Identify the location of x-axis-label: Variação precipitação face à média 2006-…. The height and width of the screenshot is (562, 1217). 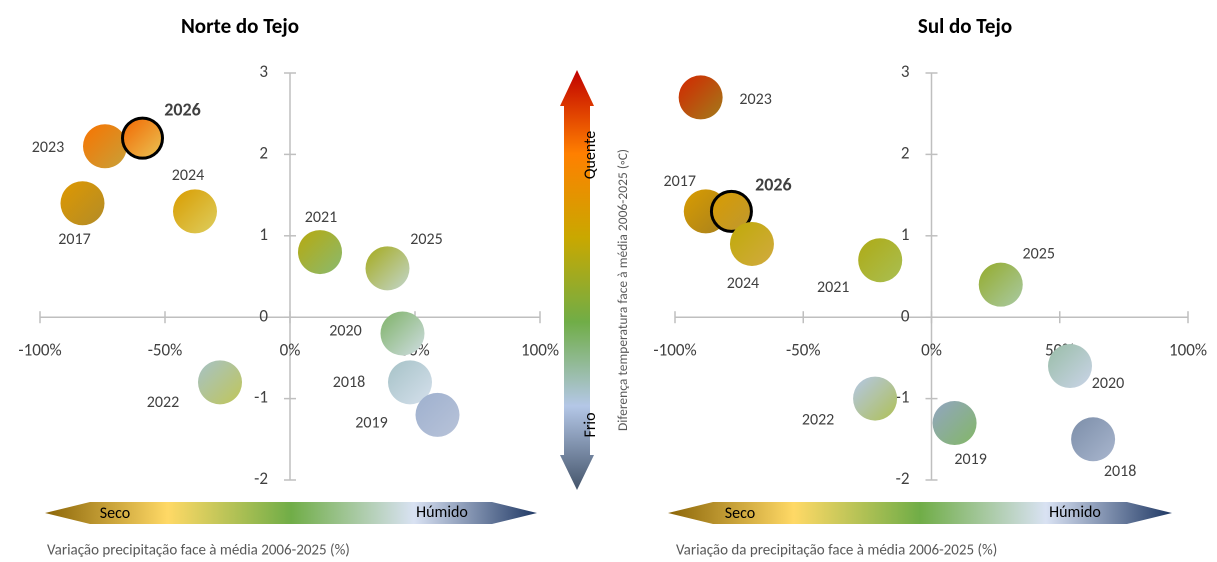
(198, 551).